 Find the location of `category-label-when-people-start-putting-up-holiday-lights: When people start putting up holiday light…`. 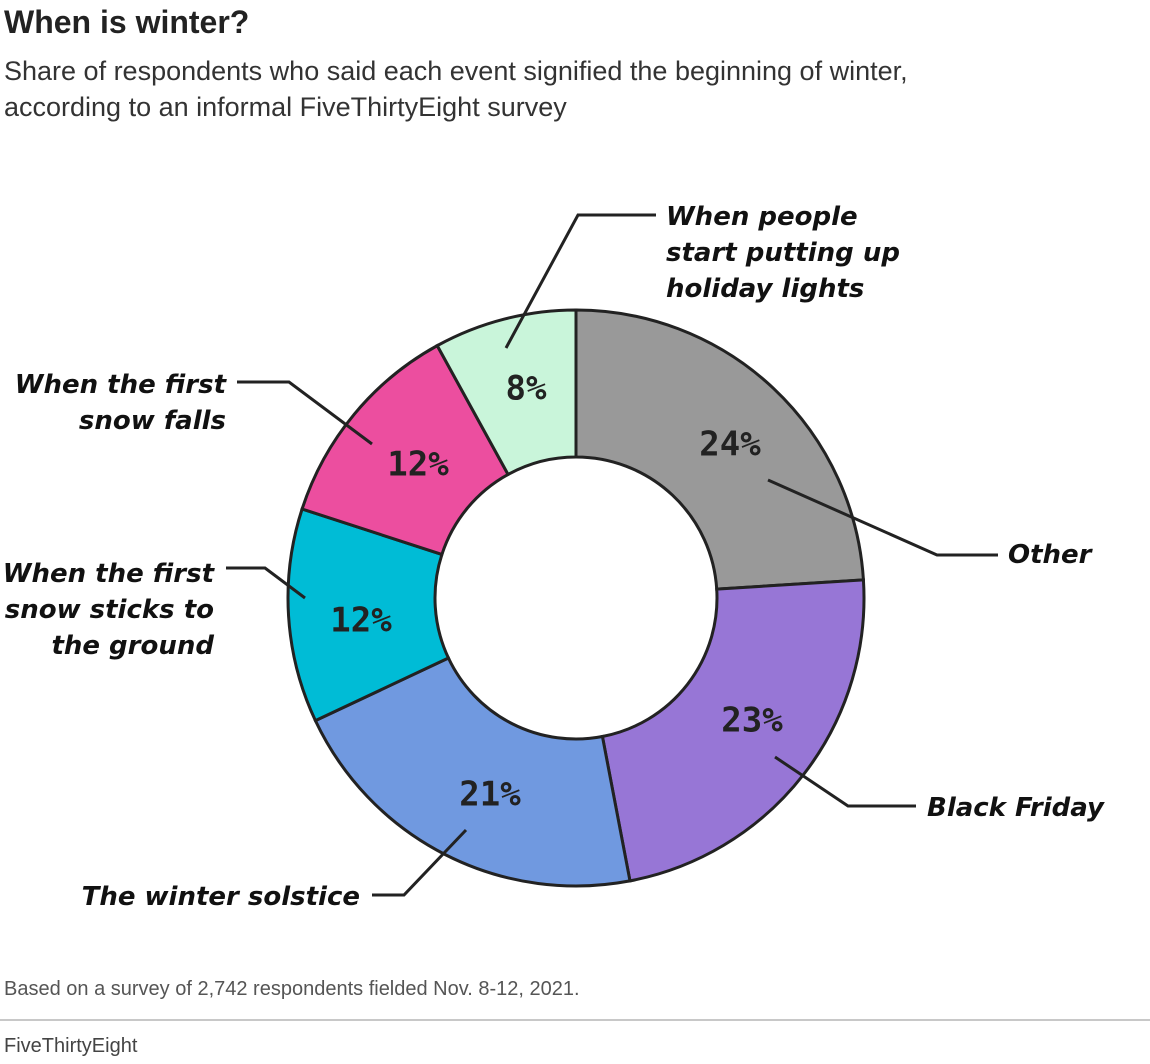

category-label-when-people-start-putting-up-holiday-lights: When people start putting up holiday light… is located at coordinates (783, 253).